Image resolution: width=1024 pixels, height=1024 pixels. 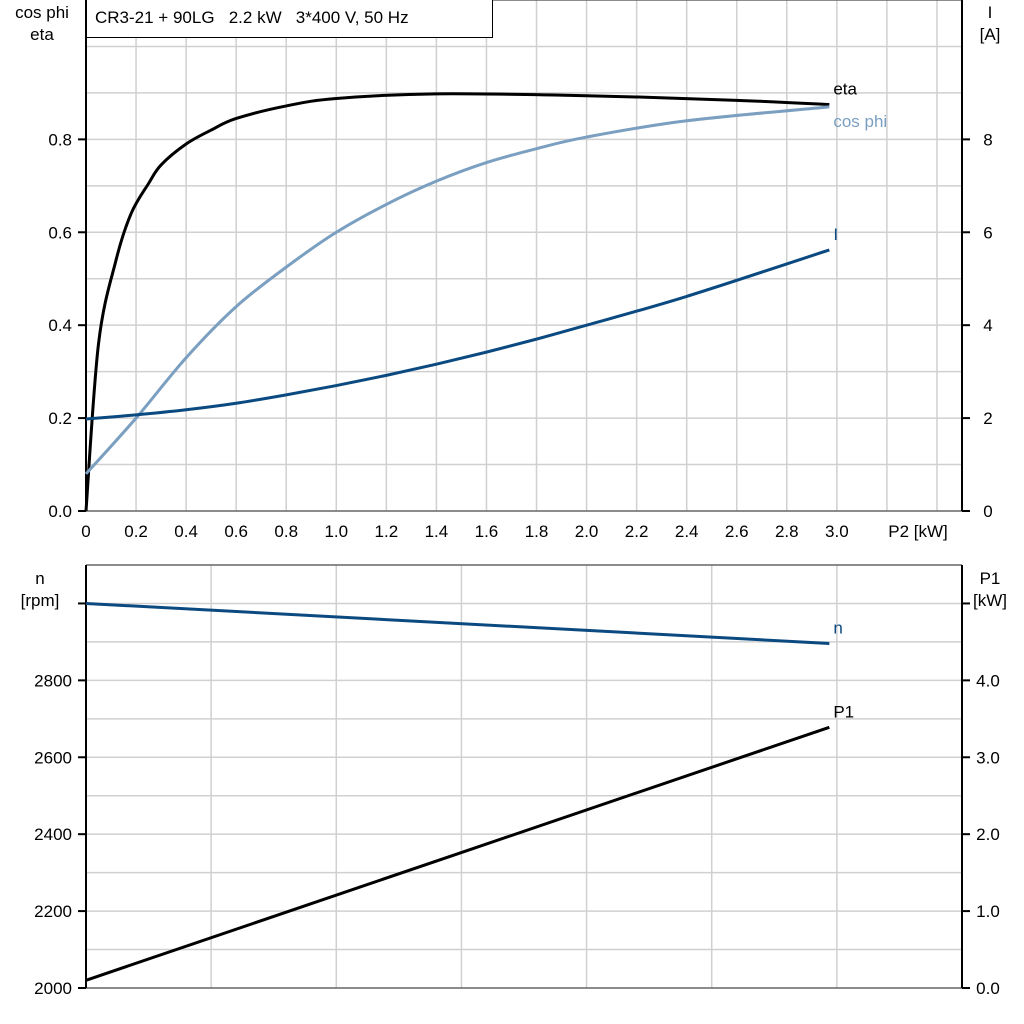 I want to click on x-tick-label: 0.2, so click(x=136, y=531).